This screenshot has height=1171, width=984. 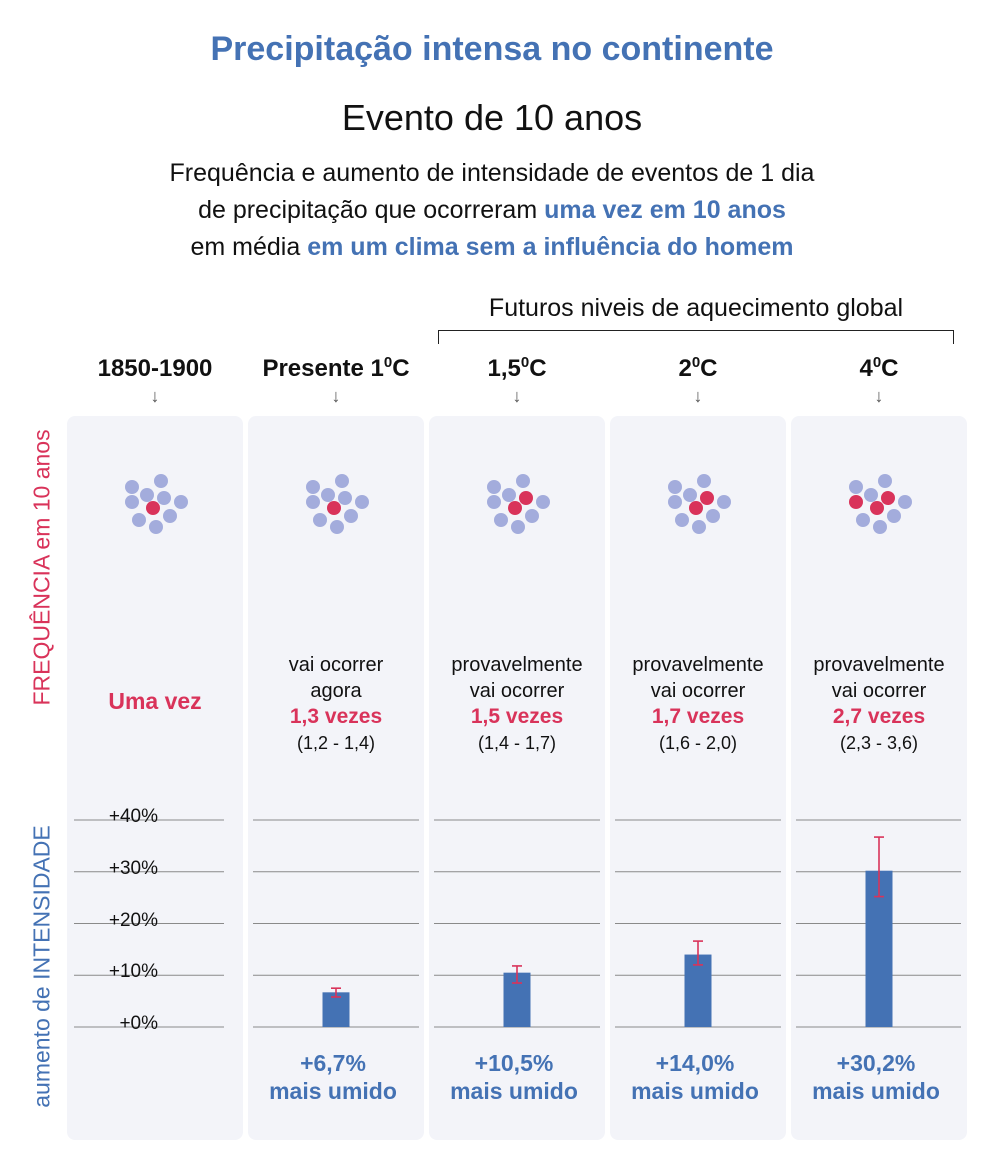 I want to click on intensity-result: +30,2% mais umido, so click(x=876, y=1077).